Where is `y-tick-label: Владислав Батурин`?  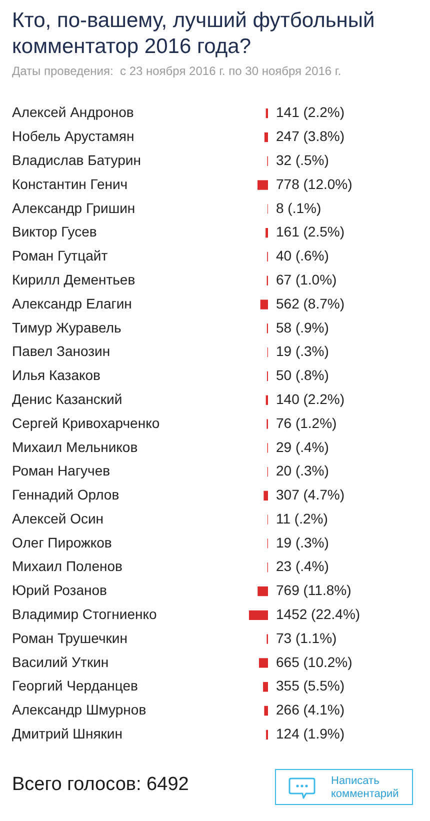 y-tick-label: Владислав Батурин is located at coordinates (76, 160).